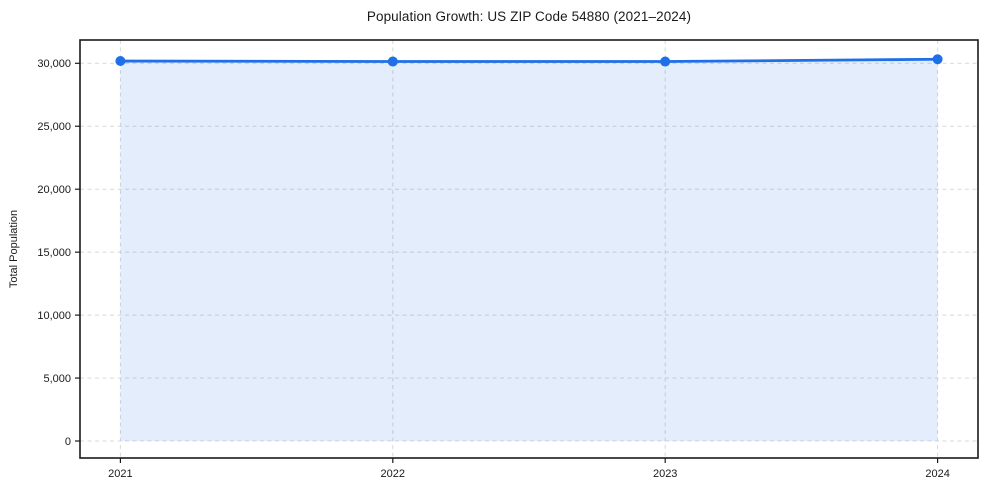 This screenshot has height=500, width=1000. What do you see at coordinates (68, 442) in the screenshot?
I see `y-tick-label: 0` at bounding box center [68, 442].